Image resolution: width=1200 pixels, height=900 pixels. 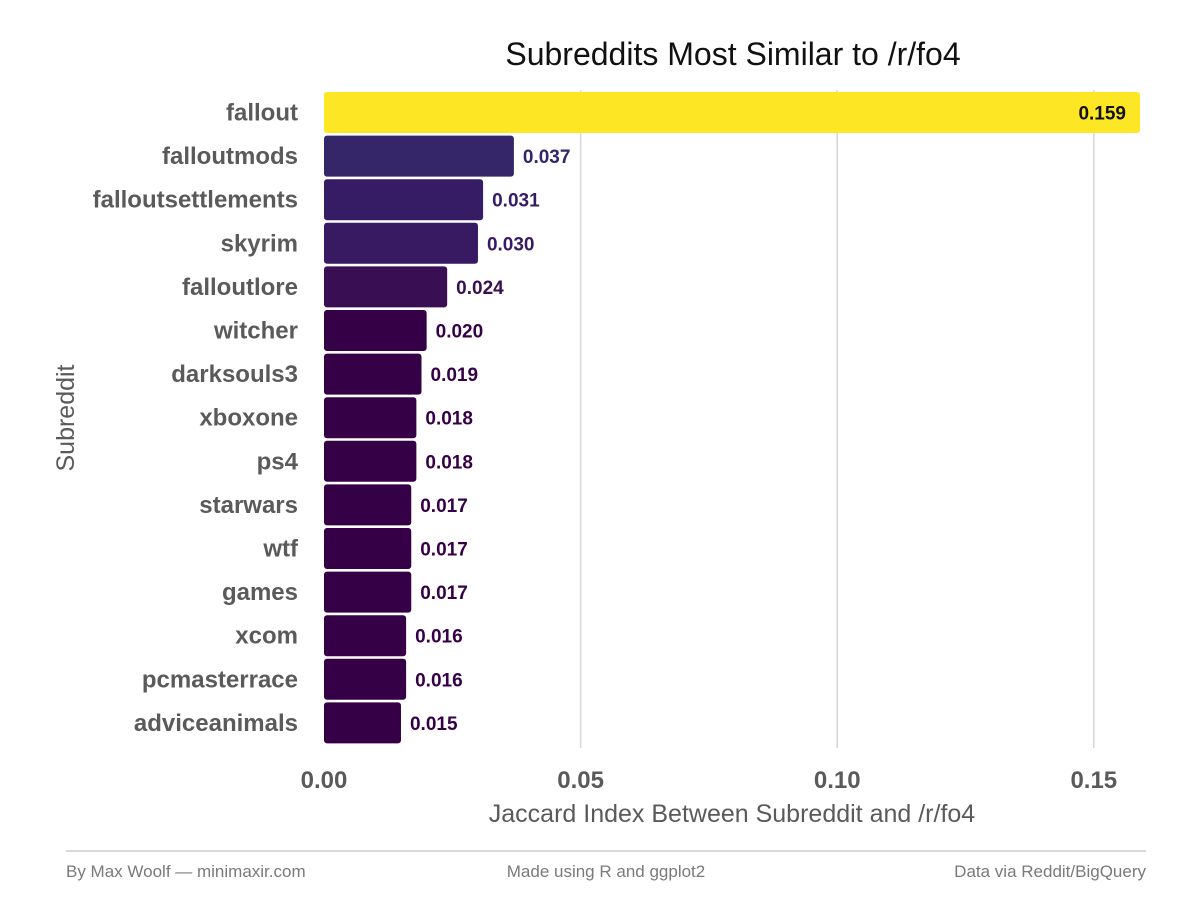 I want to click on footer-author: By Max Woolf — minimaxir.com, so click(x=186, y=871).